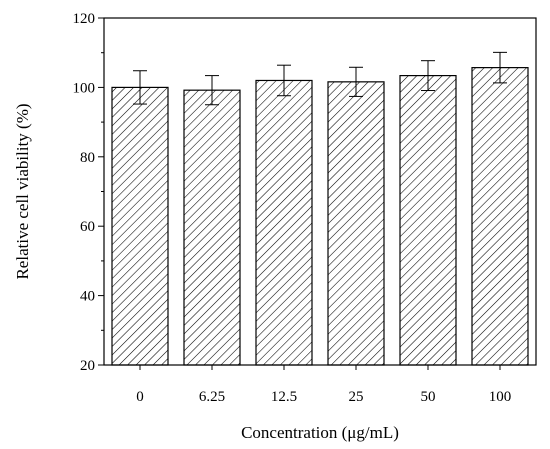 This screenshot has width=550, height=449. What do you see at coordinates (500, 397) in the screenshot?
I see `x-tick-label: 100` at bounding box center [500, 397].